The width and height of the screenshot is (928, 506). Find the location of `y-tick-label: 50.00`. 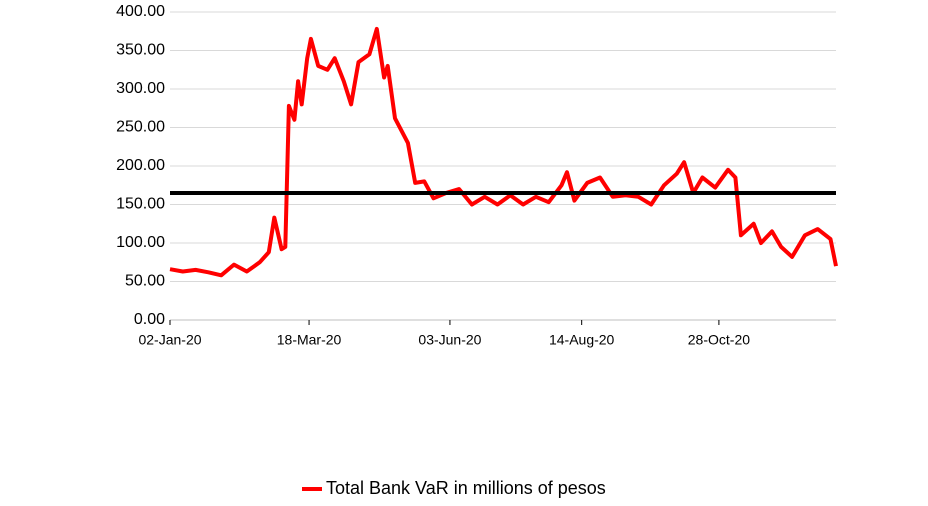

y-tick-label: 50.00 is located at coordinates (145, 281).